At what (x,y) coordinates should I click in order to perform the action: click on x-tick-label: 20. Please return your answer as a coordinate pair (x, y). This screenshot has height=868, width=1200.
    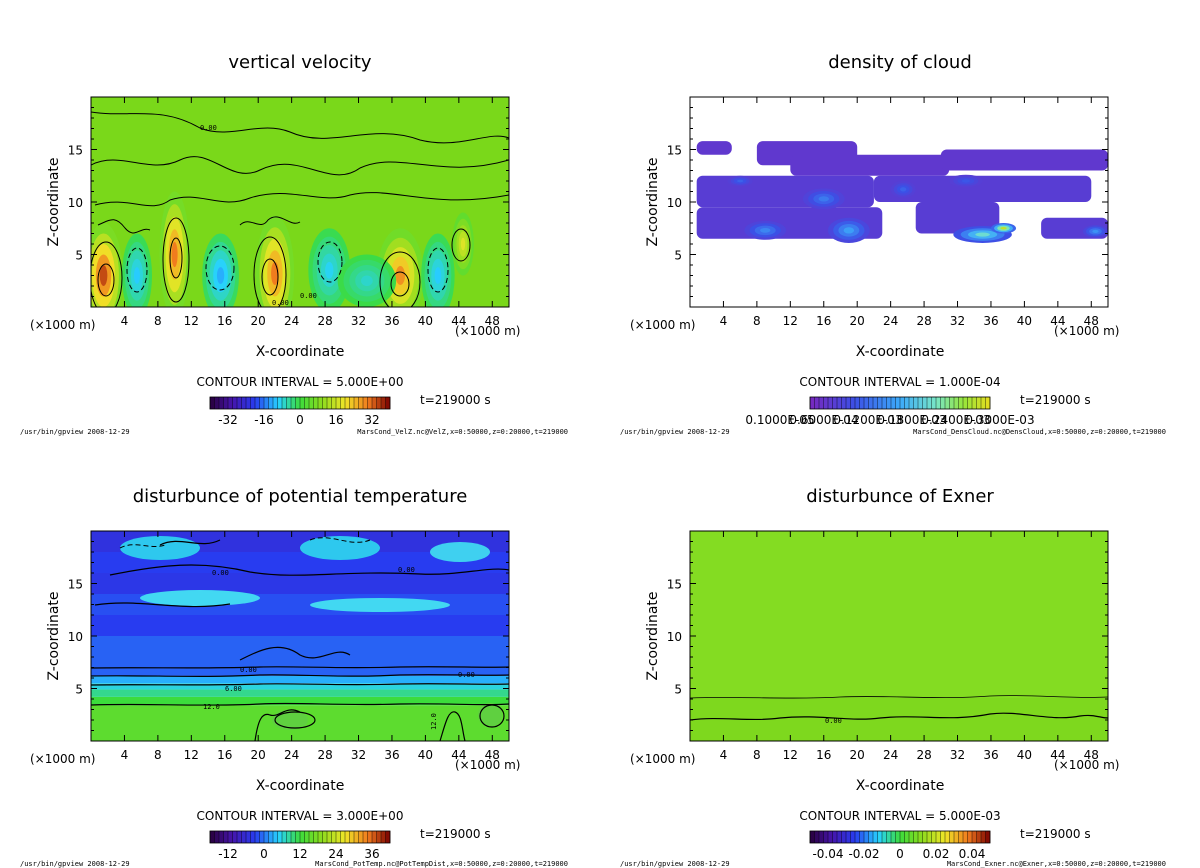
    Looking at the image, I should click on (857, 321).